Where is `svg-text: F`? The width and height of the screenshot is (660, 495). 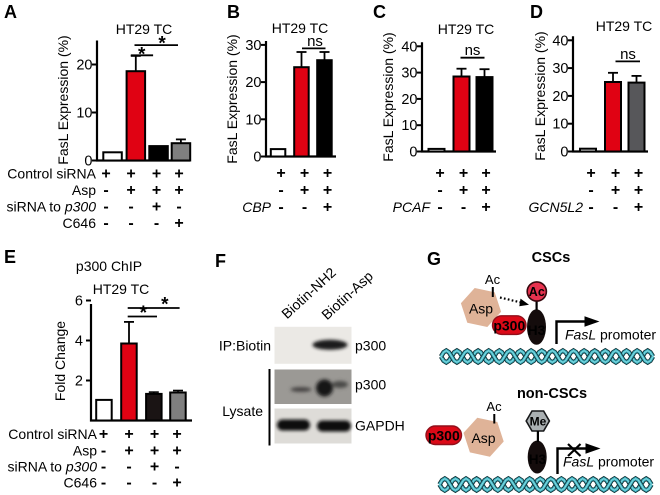
svg-text: F is located at coordinates (220, 261).